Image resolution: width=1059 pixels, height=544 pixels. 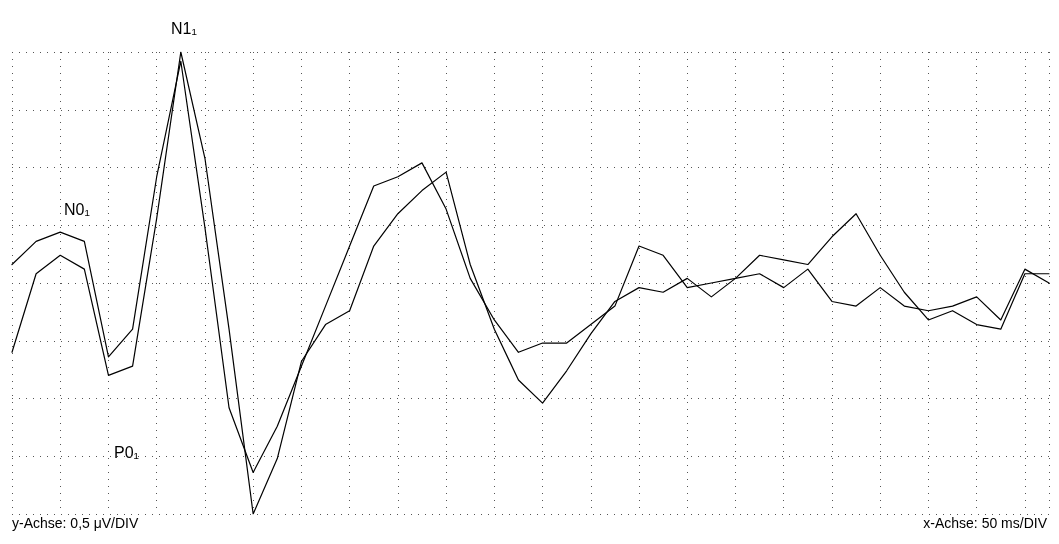 I want to click on annotation: N0₁, so click(x=77, y=209).